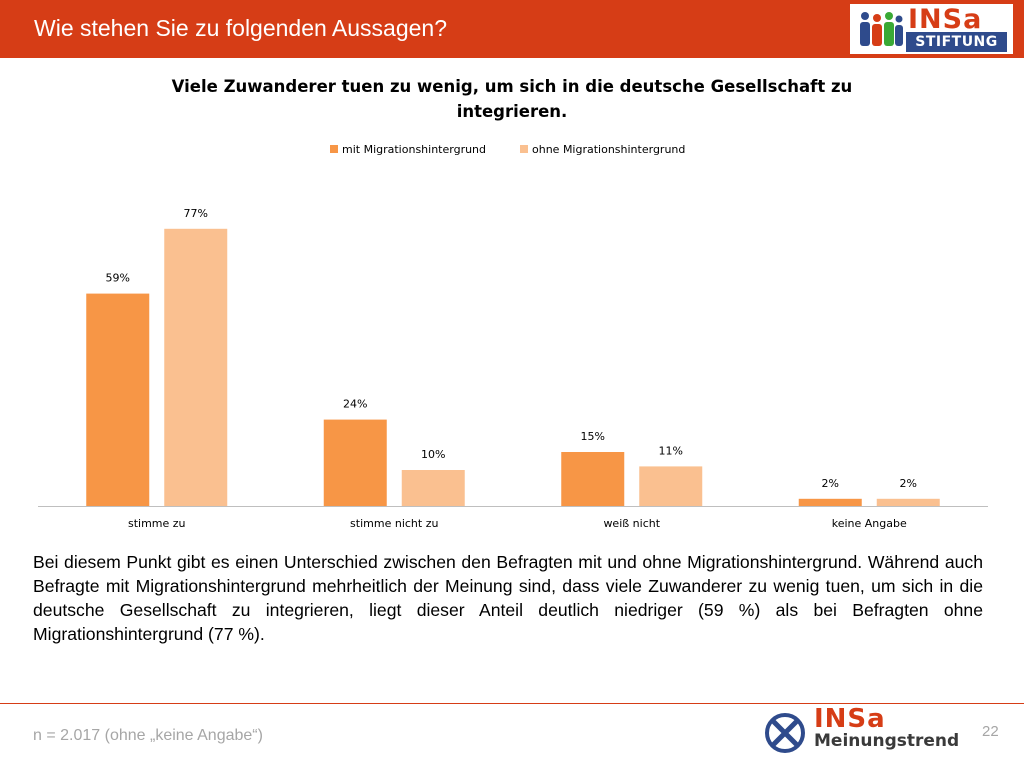 The width and height of the screenshot is (1024, 765). I want to click on legend-label-1: ohne Migrationshintergrund, so click(608, 149).